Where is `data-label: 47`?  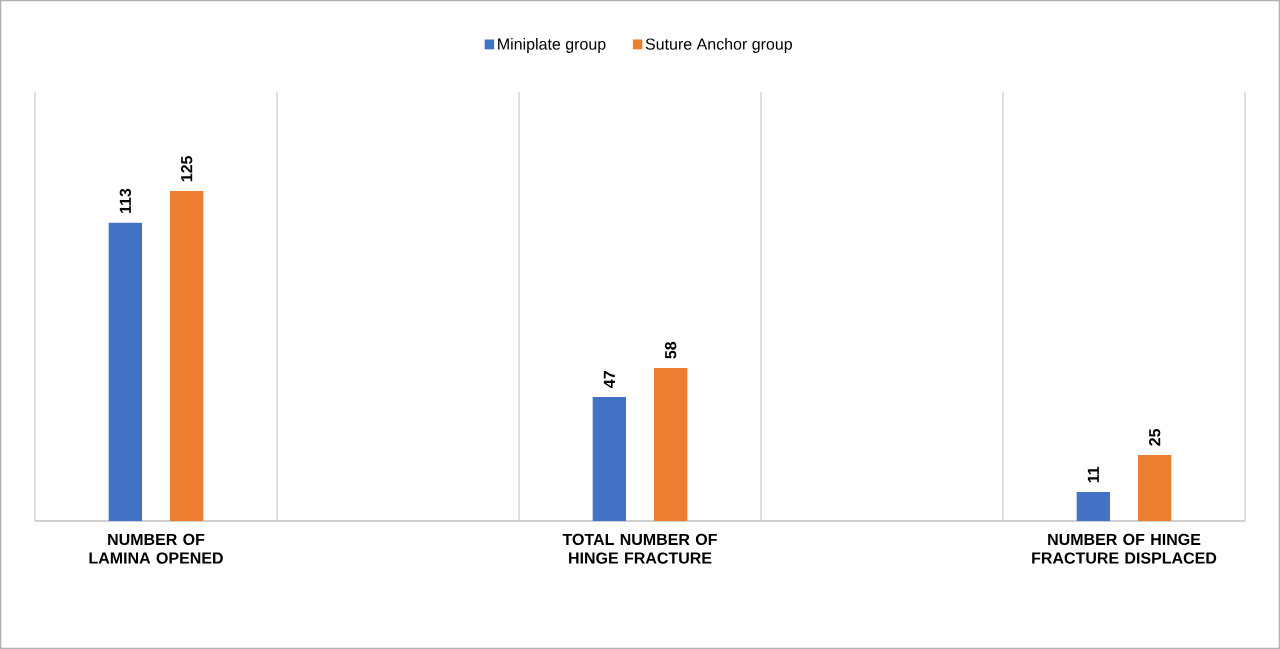
data-label: 47 is located at coordinates (609, 379).